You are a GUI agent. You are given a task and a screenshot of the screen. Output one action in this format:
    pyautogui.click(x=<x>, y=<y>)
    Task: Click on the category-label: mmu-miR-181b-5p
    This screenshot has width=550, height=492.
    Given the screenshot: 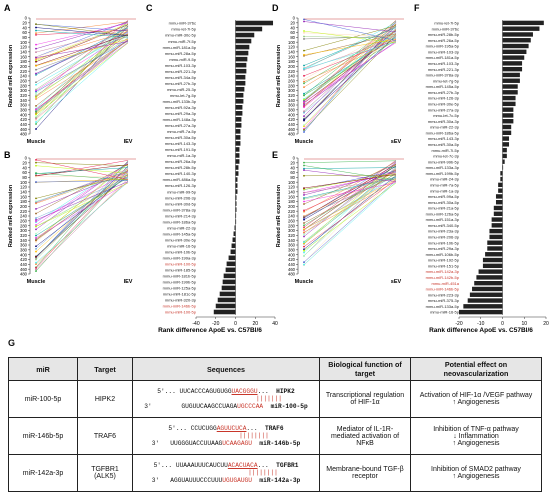 What is the action you would take?
    pyautogui.click(x=180, y=276)
    